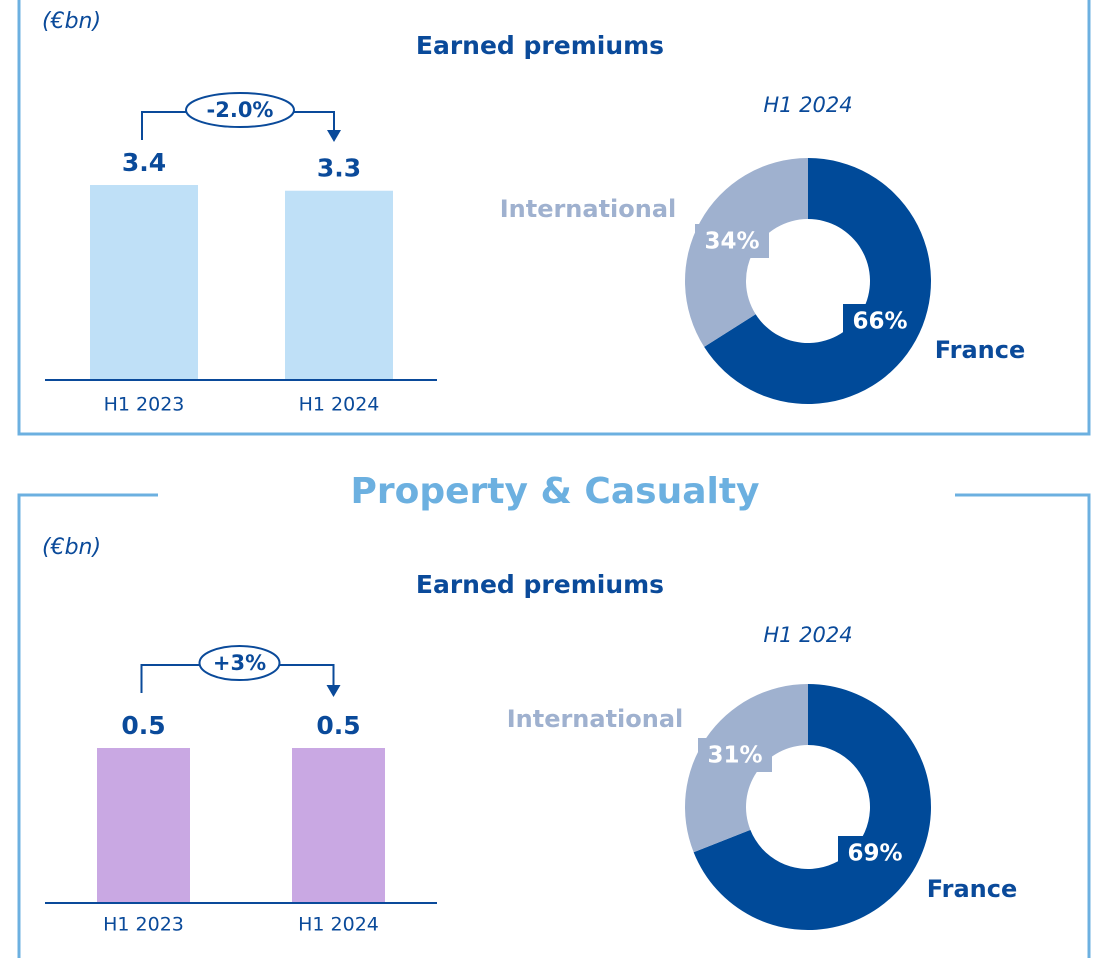  What do you see at coordinates (554, 491) in the screenshot?
I see `section-title: Property & Casualty` at bounding box center [554, 491].